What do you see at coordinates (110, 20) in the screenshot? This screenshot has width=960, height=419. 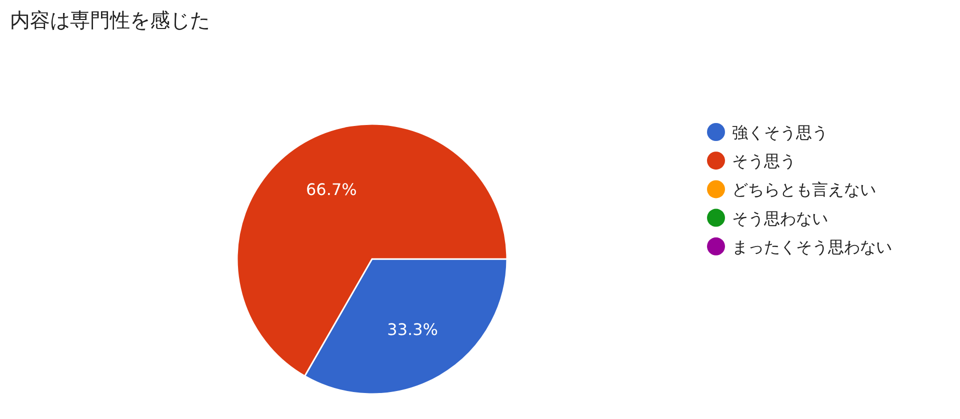 I see `chart-title: 内容は専門性を感じた` at bounding box center [110, 20].